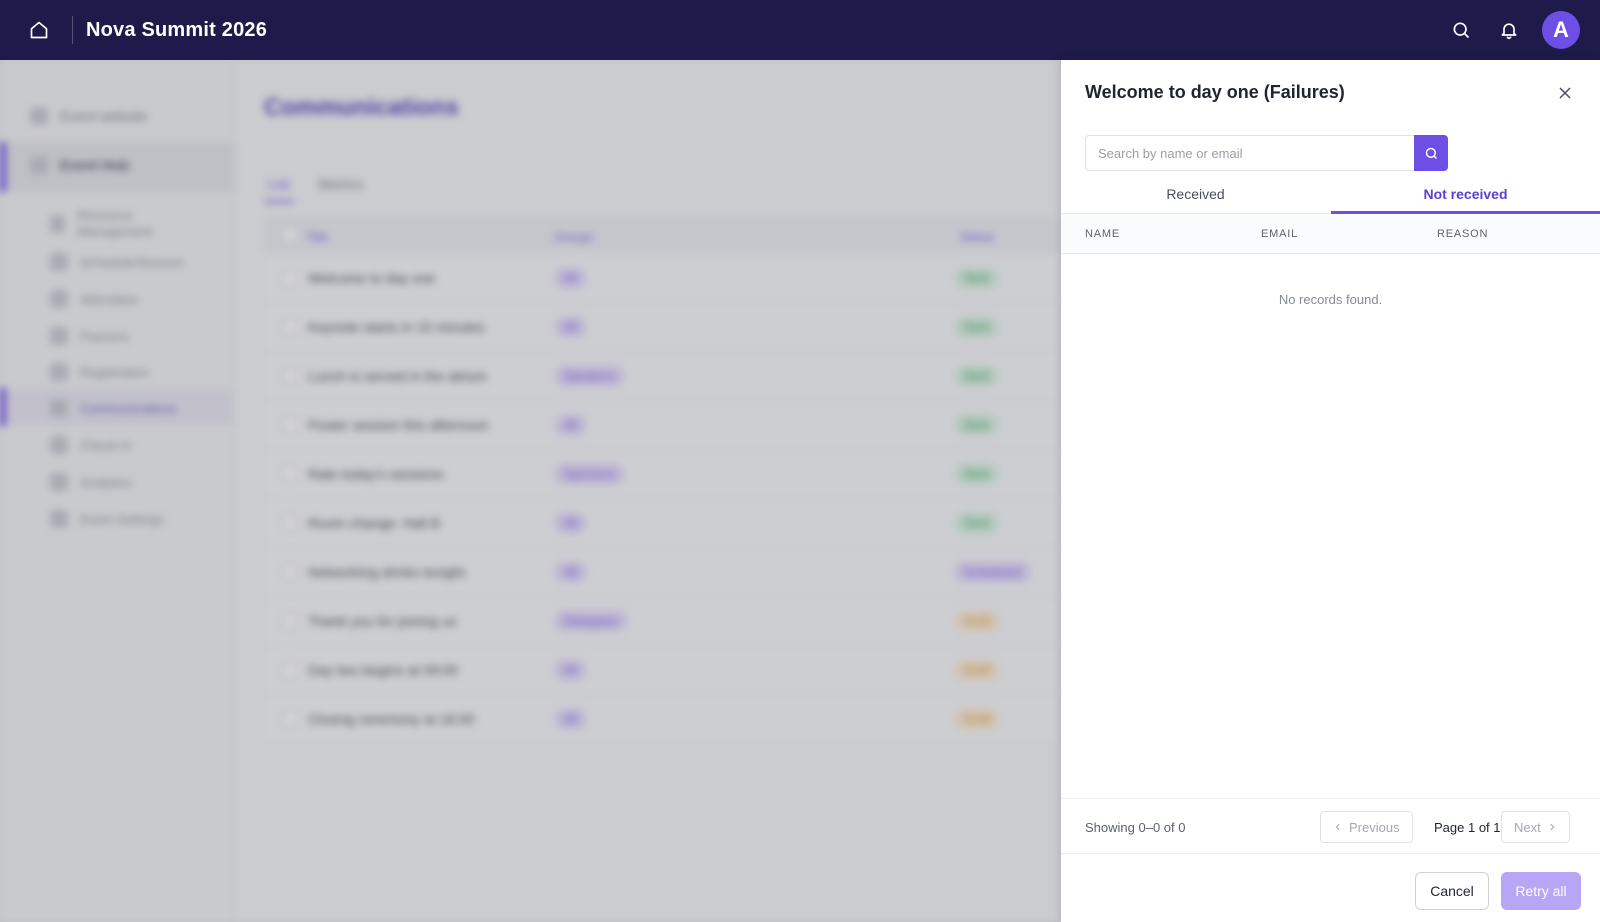 The image size is (1600, 922). What do you see at coordinates (90, 445) in the screenshot?
I see `sidebar-item-check-in: Check-in` at bounding box center [90, 445].